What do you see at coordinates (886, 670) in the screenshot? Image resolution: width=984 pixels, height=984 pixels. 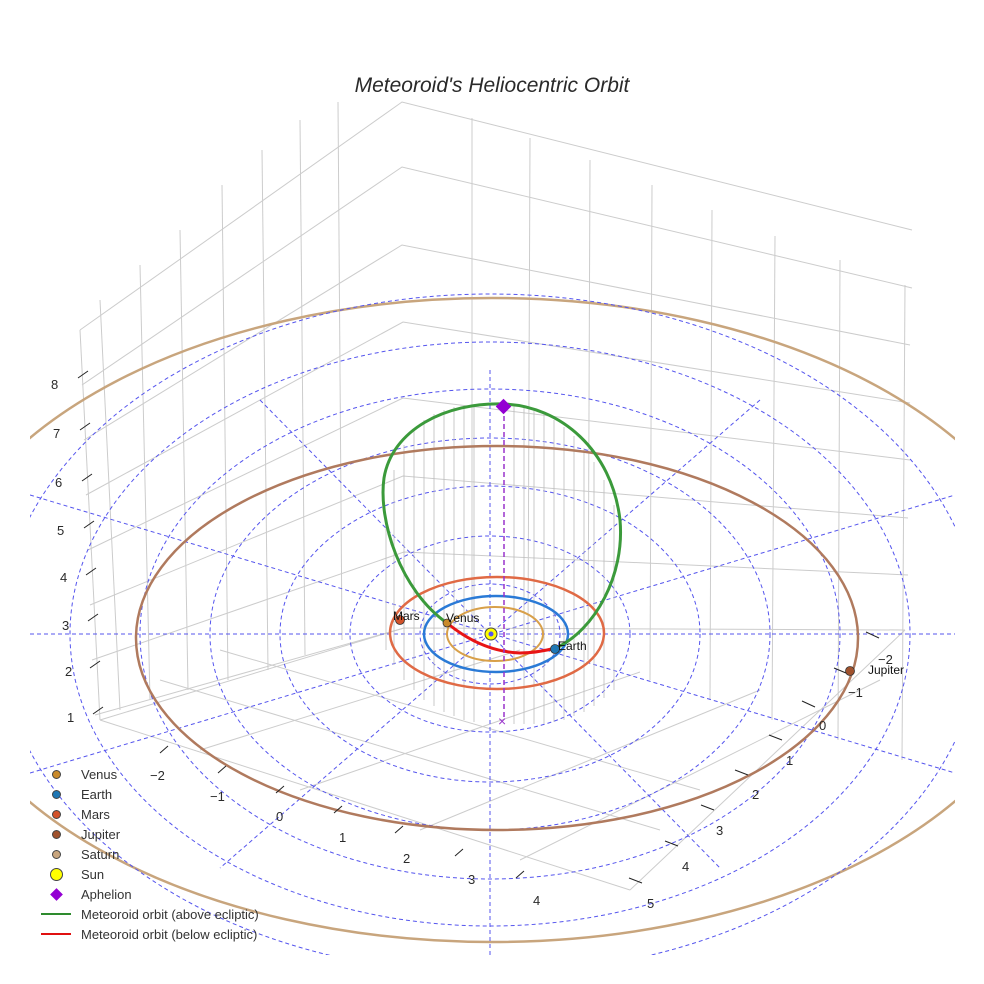 I see `jupiter-label: Jupiter` at bounding box center [886, 670].